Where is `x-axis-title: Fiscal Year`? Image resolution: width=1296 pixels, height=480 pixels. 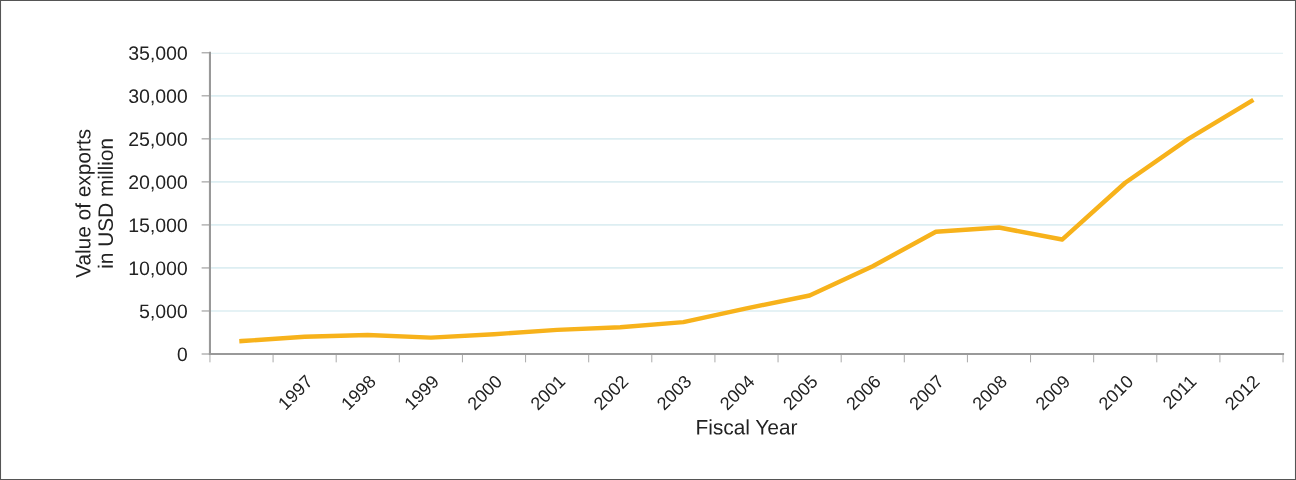
x-axis-title: Fiscal Year is located at coordinates (747, 427).